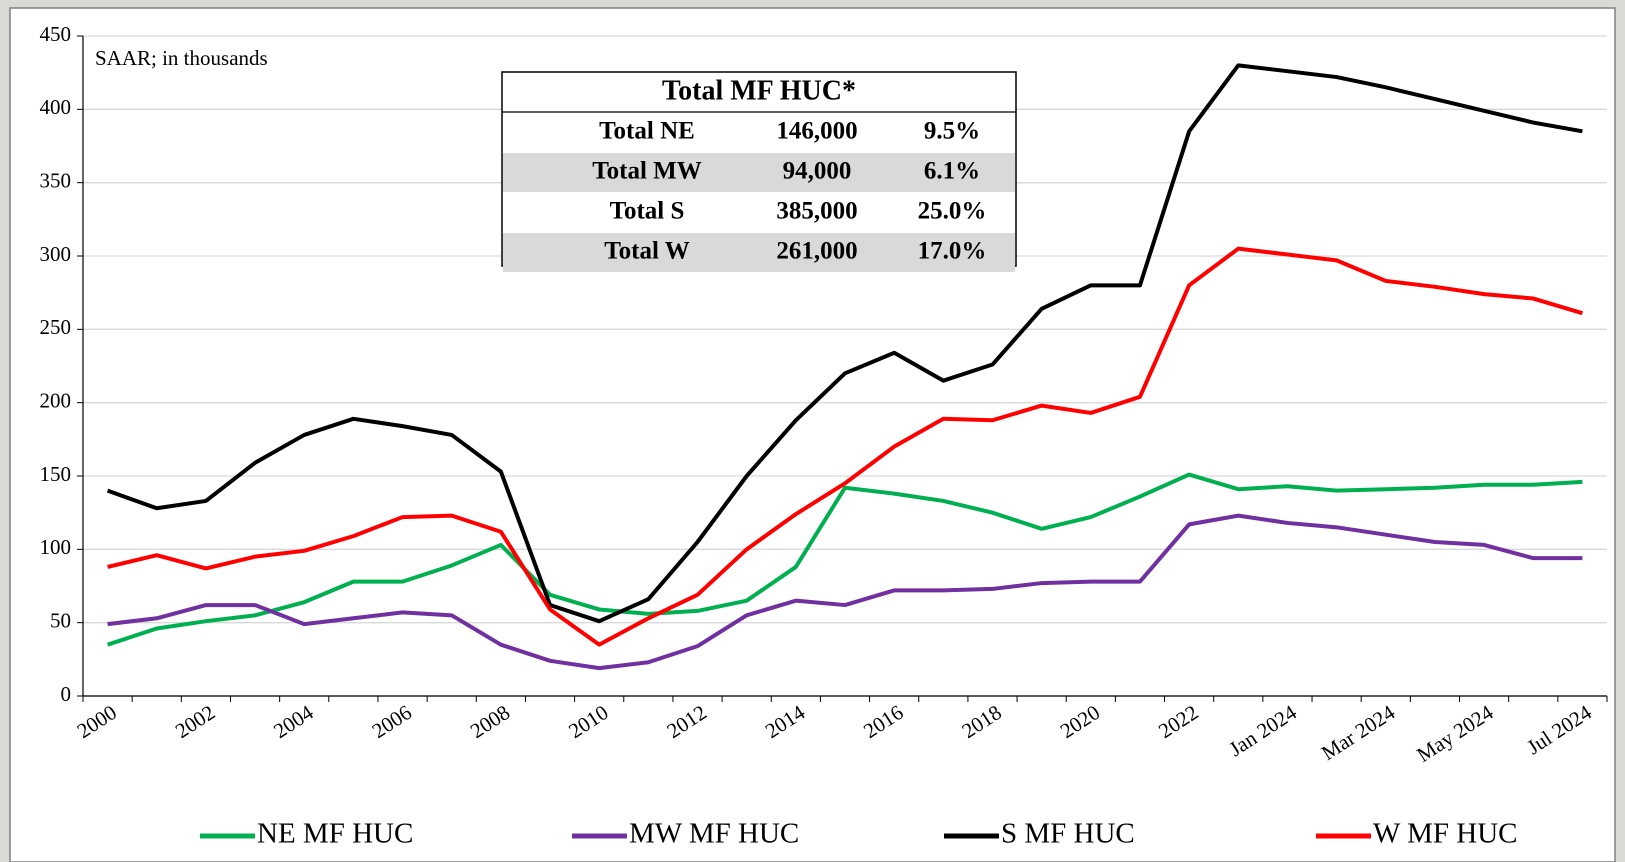 The image size is (1625, 862). I want to click on table-cell: 94,000, so click(817, 171).